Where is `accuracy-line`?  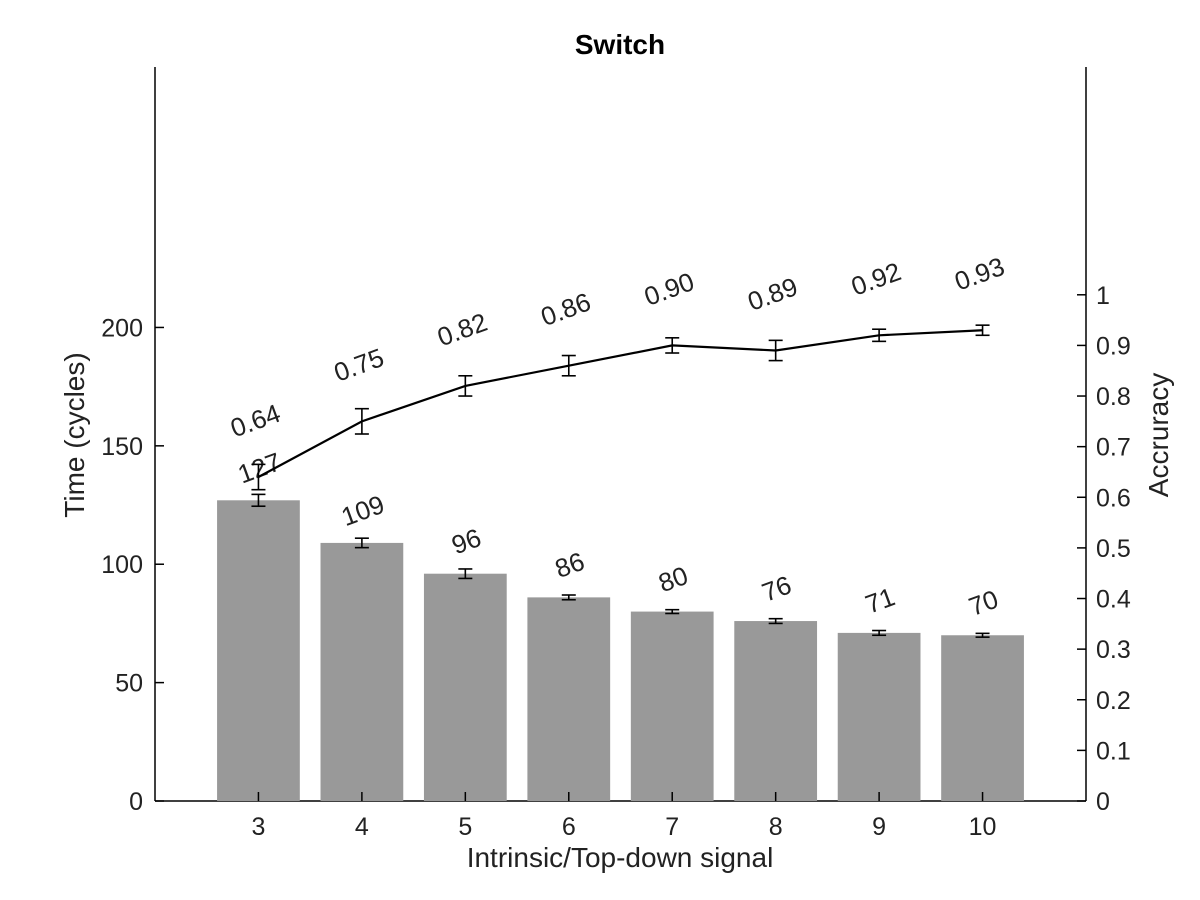 accuracy-line is located at coordinates (620, 403).